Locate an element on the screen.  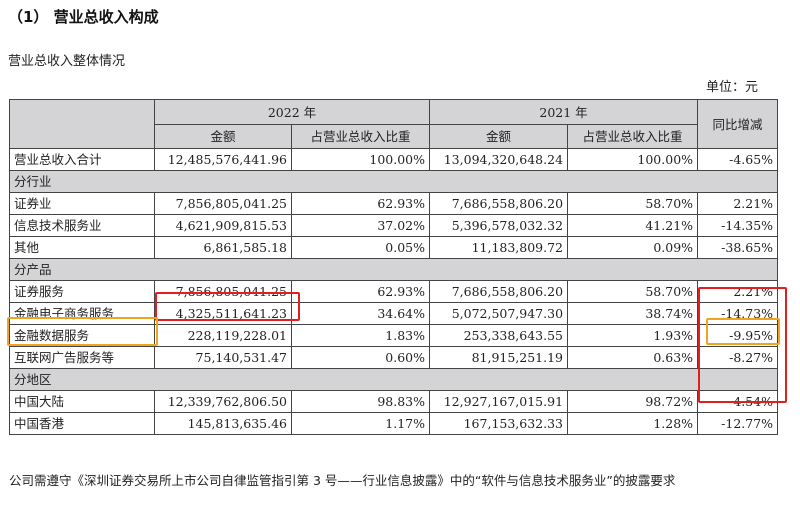
header-year-2021: 2021 年 is located at coordinates (564, 112).